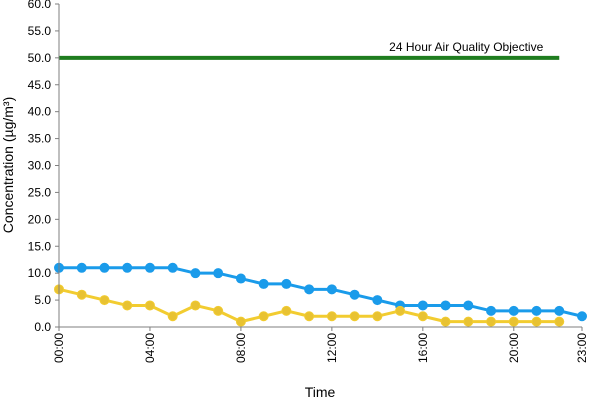 The image size is (600, 405). I want to click on x-tick-label: 16:00, so click(423, 348).